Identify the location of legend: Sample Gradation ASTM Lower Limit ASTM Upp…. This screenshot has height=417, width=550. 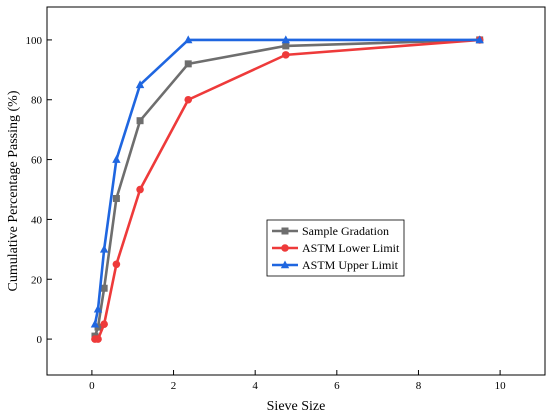
(335, 248).